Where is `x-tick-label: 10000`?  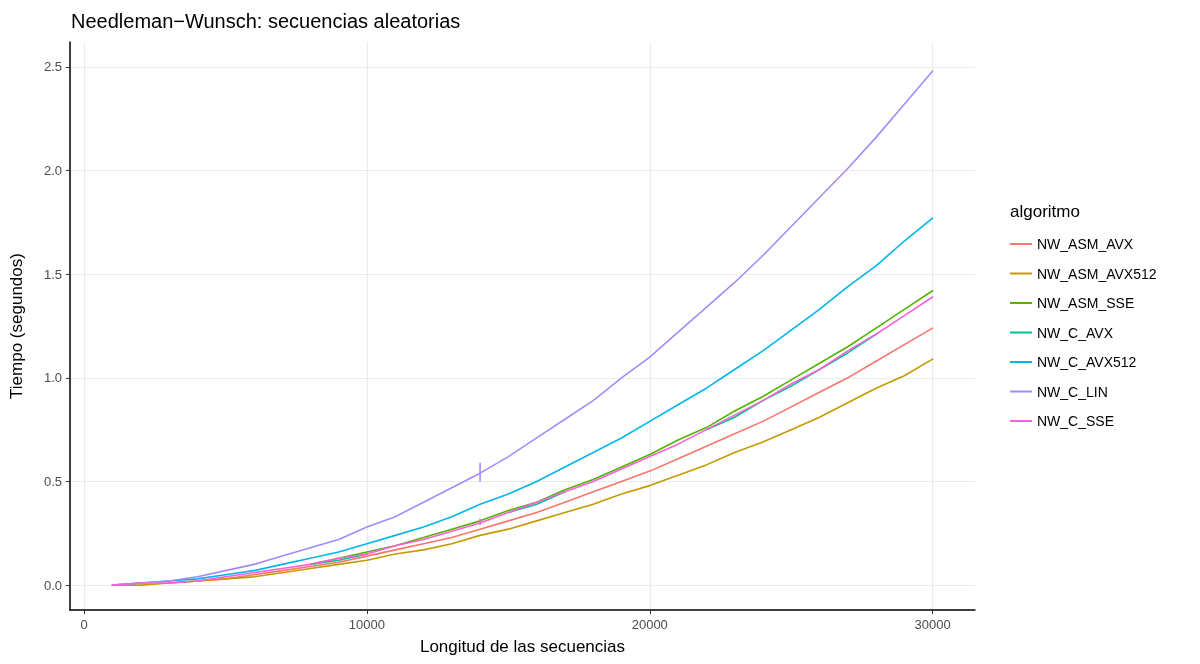 x-tick-label: 10000 is located at coordinates (367, 624).